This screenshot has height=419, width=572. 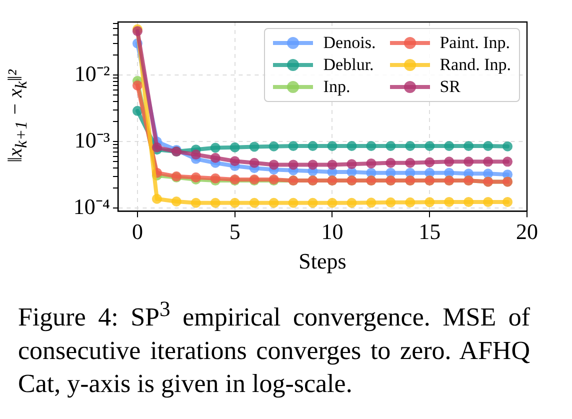 What do you see at coordinates (137, 231) in the screenshot?
I see `x-tick-label: 0` at bounding box center [137, 231].